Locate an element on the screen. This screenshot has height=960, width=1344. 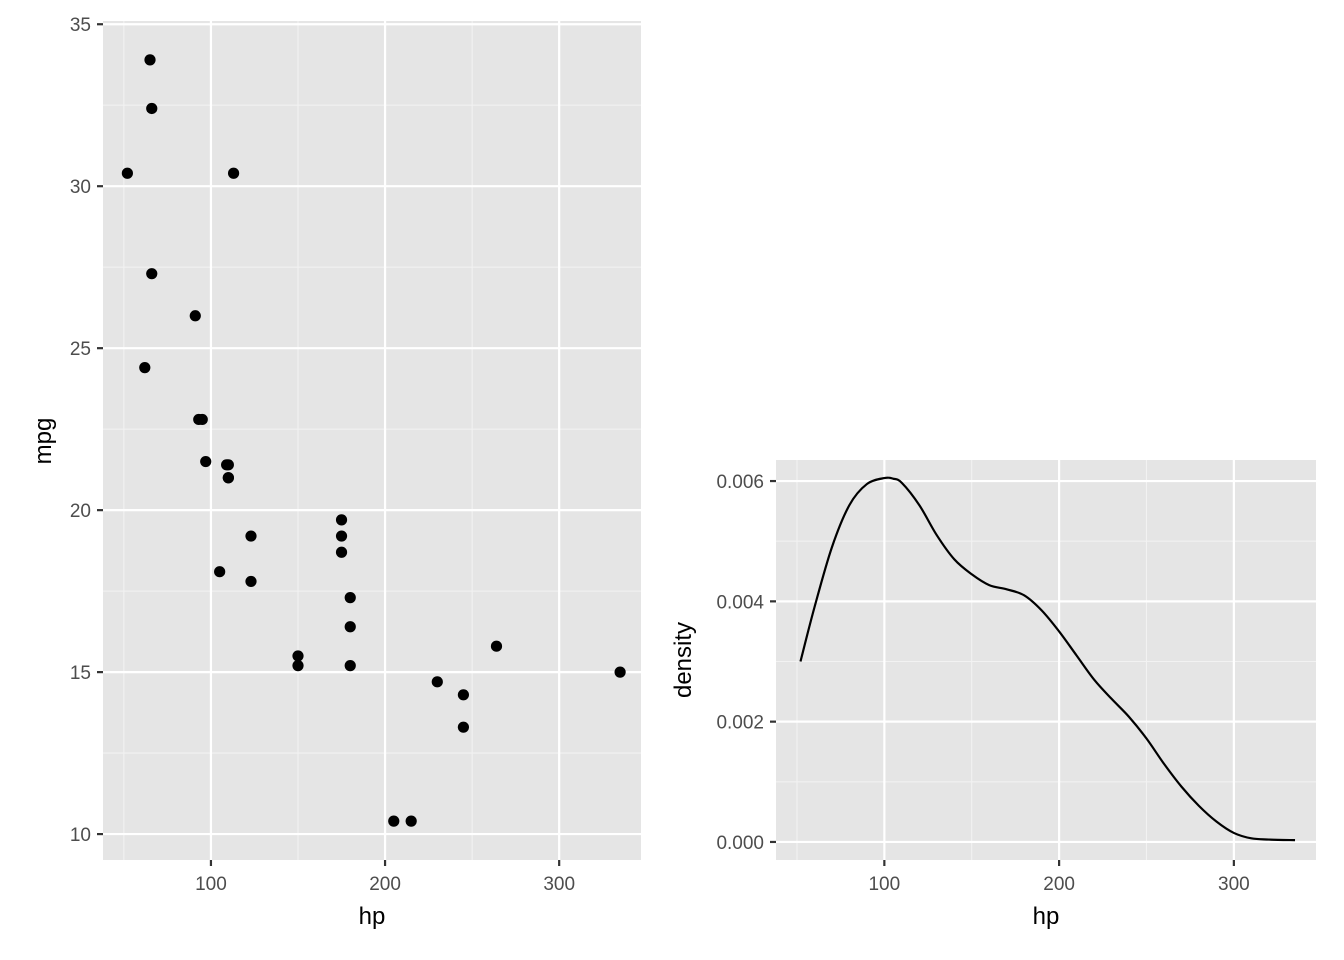
density-x-tick-label: 100 is located at coordinates (884, 884).